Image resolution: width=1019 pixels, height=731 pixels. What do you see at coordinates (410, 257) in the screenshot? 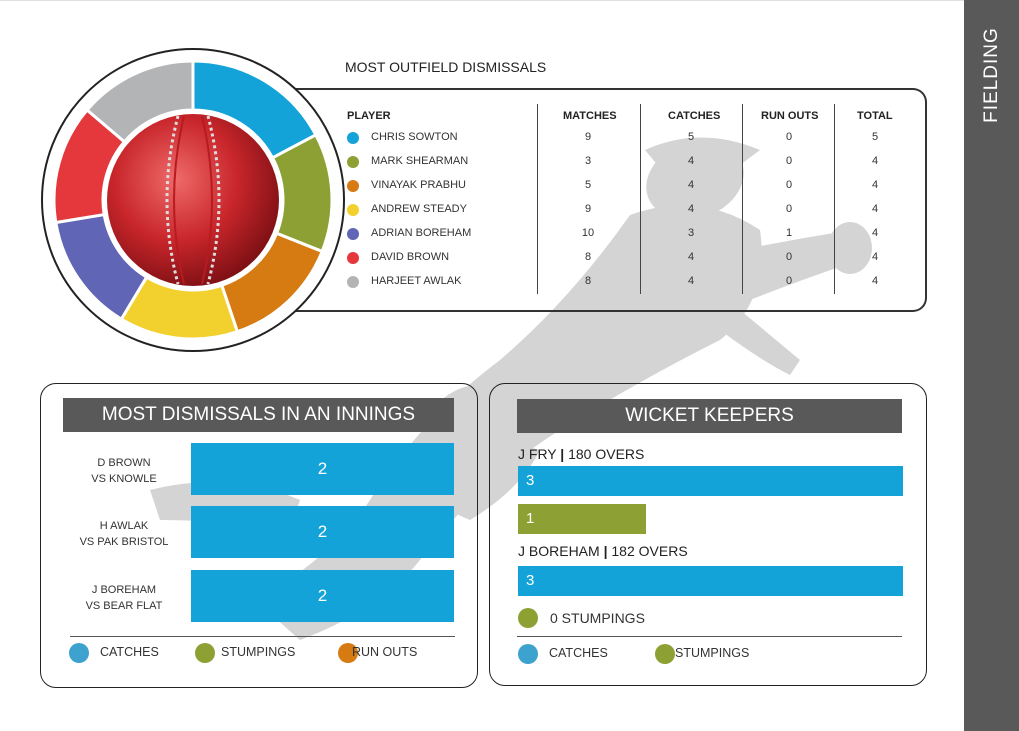
I see `player-name: DAVID BROWN` at bounding box center [410, 257].